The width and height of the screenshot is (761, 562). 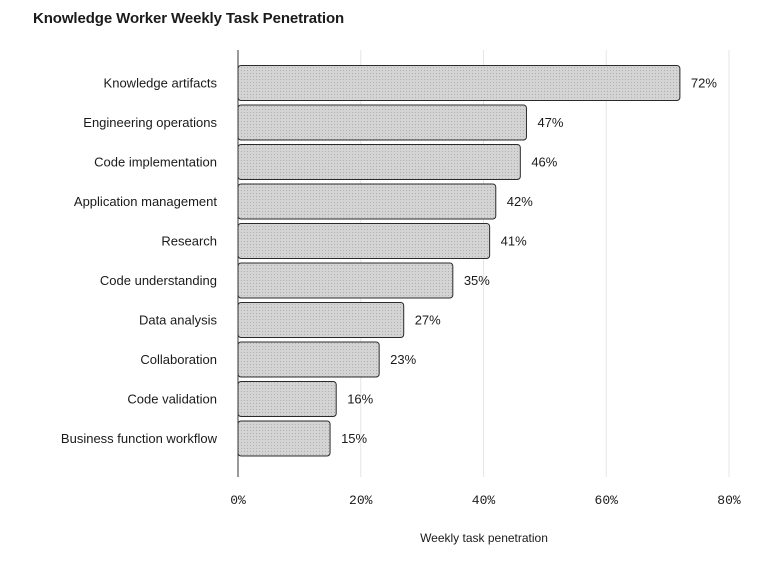 I want to click on value-label: 15%, so click(x=354, y=438).